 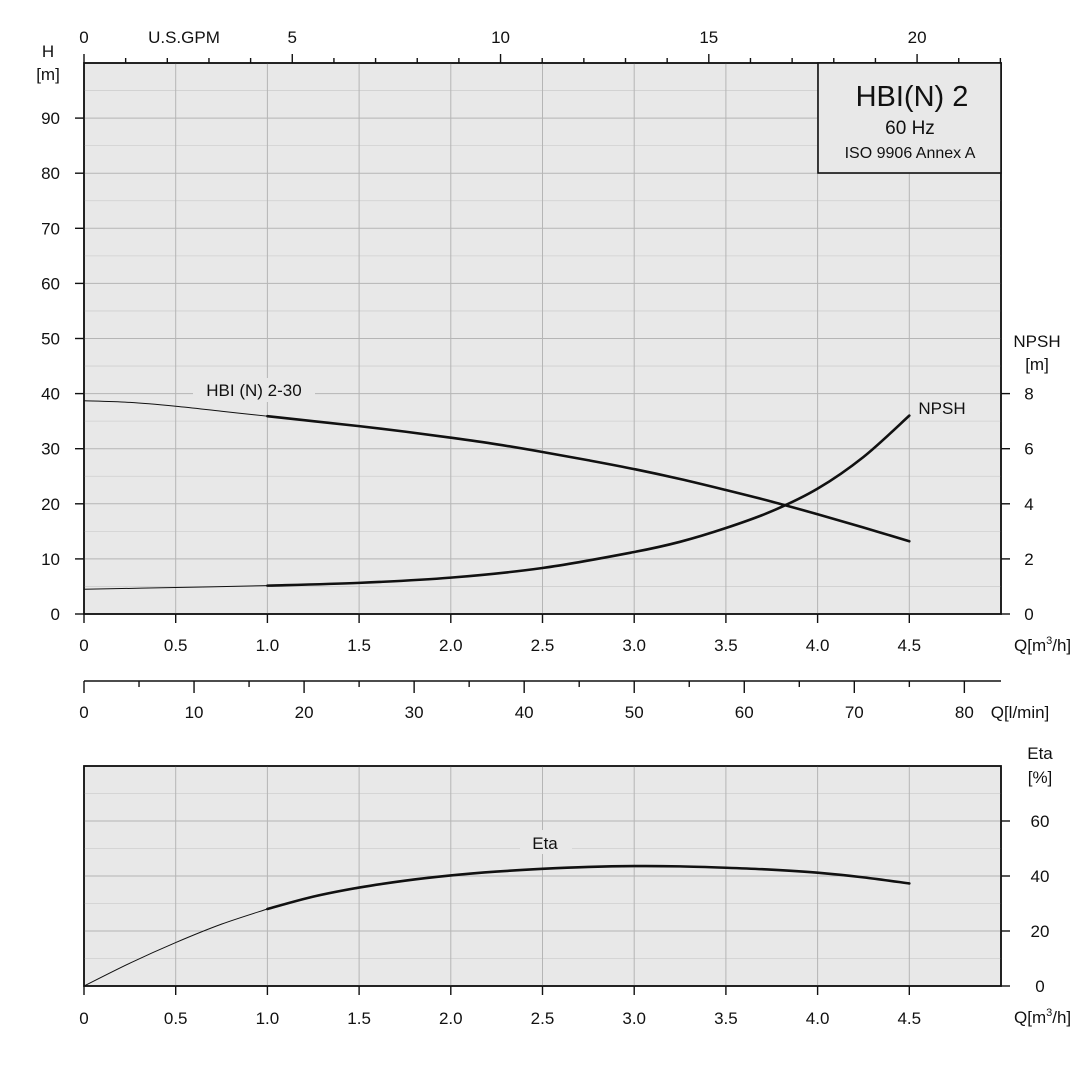 I want to click on y-left-tick-label: 40, so click(x=50, y=394).